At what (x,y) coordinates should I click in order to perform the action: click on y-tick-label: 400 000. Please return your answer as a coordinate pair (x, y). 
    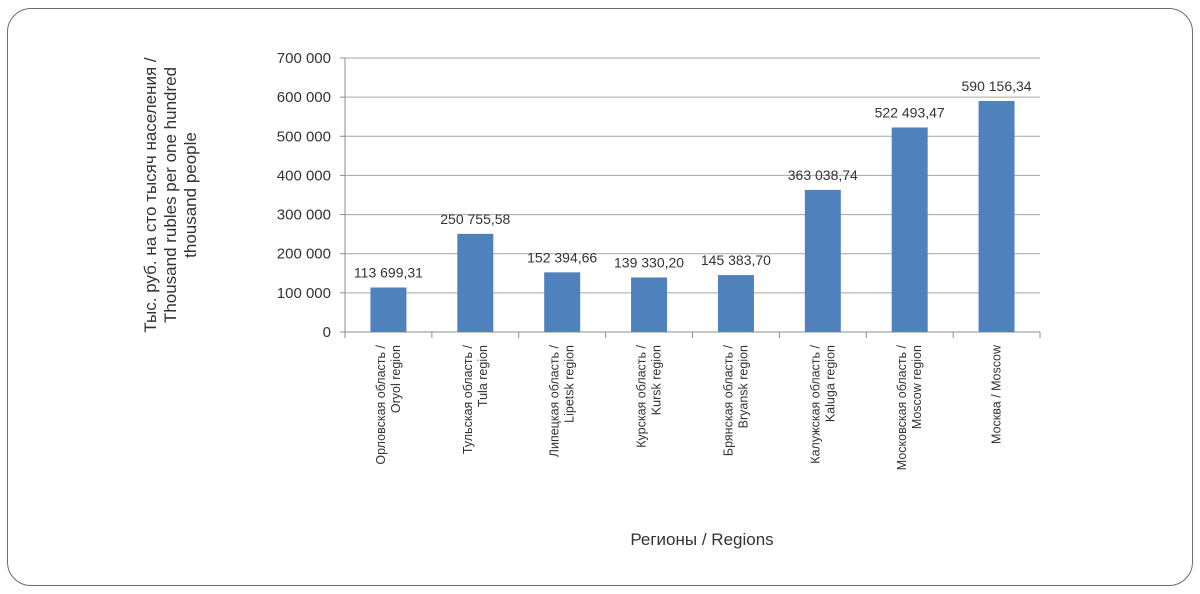
    Looking at the image, I should click on (304, 175).